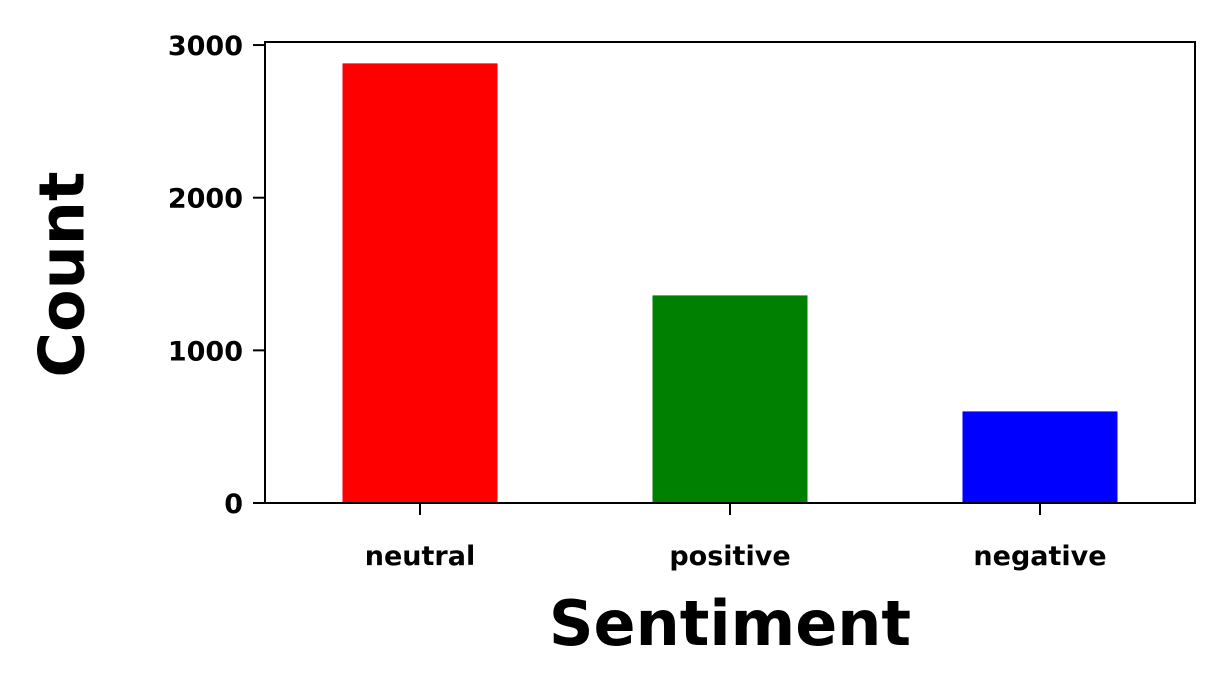 This screenshot has height=692, width=1224. Describe the element at coordinates (216, 275) in the screenshot. I see `y-axis: 0 1000 2000 3000` at that location.